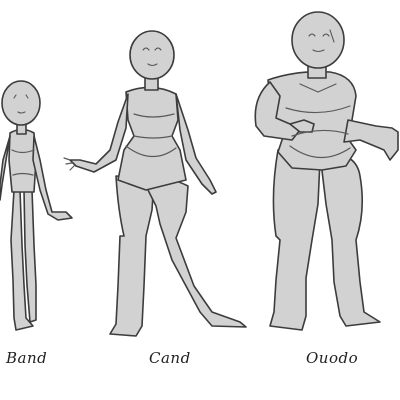 This screenshot has width=400, height=400. What do you see at coordinates (320, 133) in the screenshot?
I see `obese-belly-line` at bounding box center [320, 133].